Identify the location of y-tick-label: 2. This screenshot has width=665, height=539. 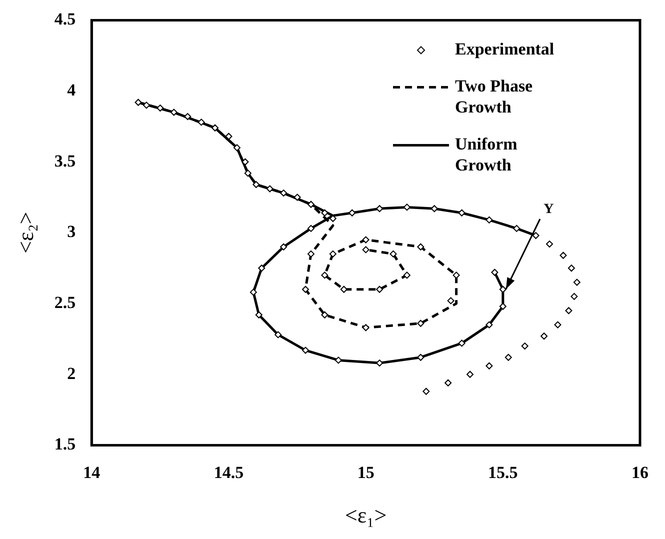
(71, 373).